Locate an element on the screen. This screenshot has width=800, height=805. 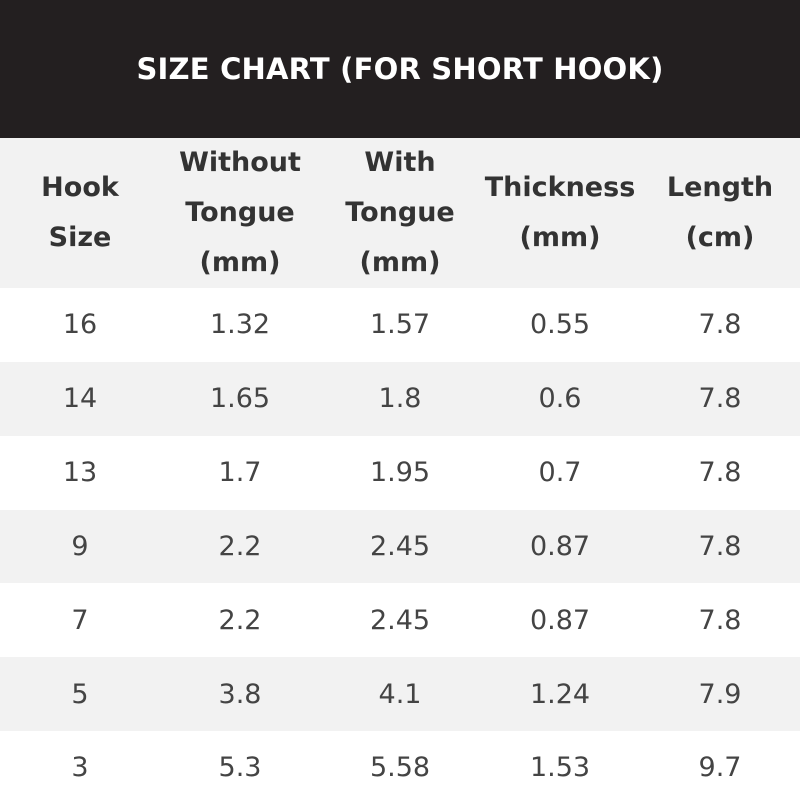
table-row: 3 5.3 5.58 1.53 9.7 is located at coordinates (400, 768).